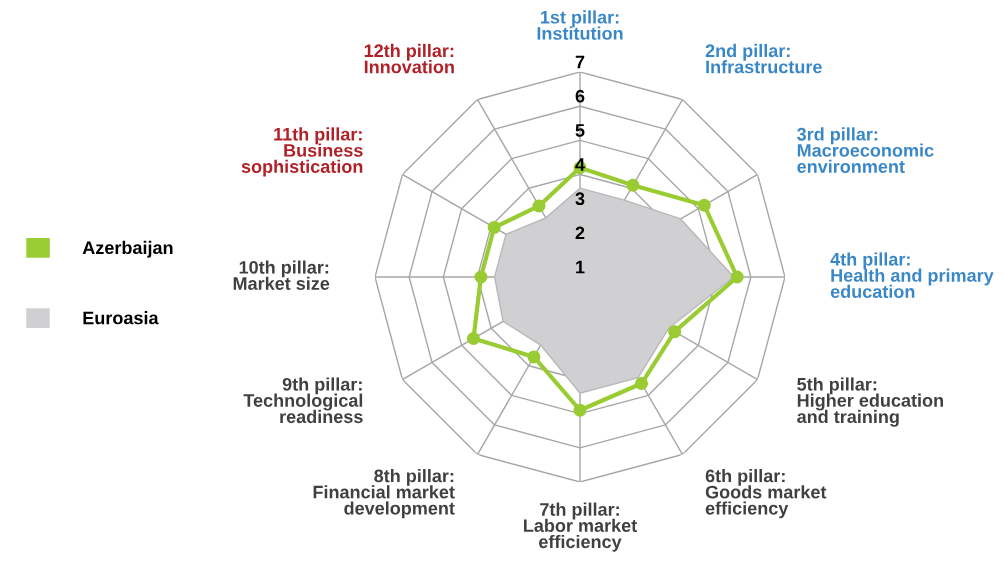  What do you see at coordinates (766, 494) in the screenshot?
I see `spoke-label: 6th pillar: Goods market efficiency` at bounding box center [766, 494].